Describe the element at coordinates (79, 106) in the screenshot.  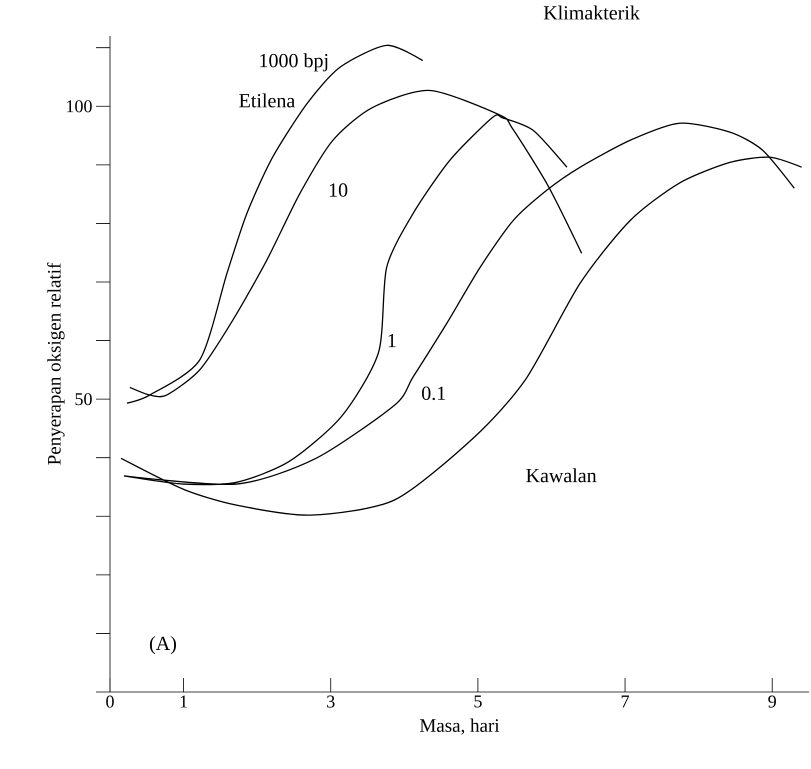
I see `y-tick-label: 100` at that location.